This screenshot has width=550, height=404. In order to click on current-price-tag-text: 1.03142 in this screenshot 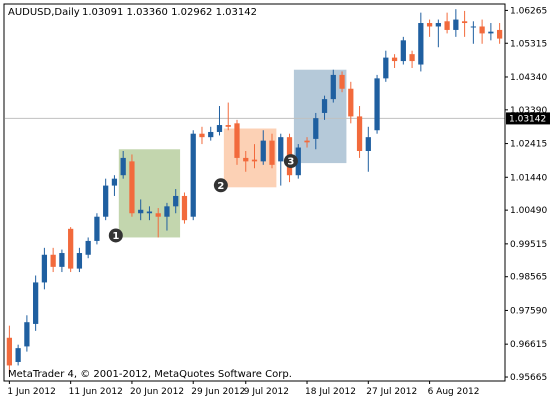, I will do `click(527, 119)`.